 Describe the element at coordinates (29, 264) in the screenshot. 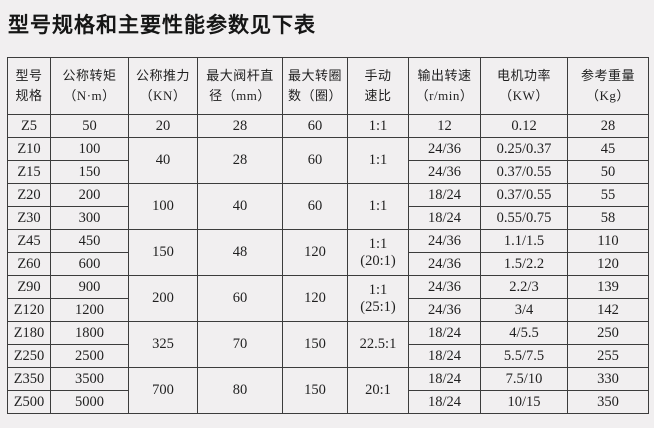

I see `table-cell: Z60` at that location.